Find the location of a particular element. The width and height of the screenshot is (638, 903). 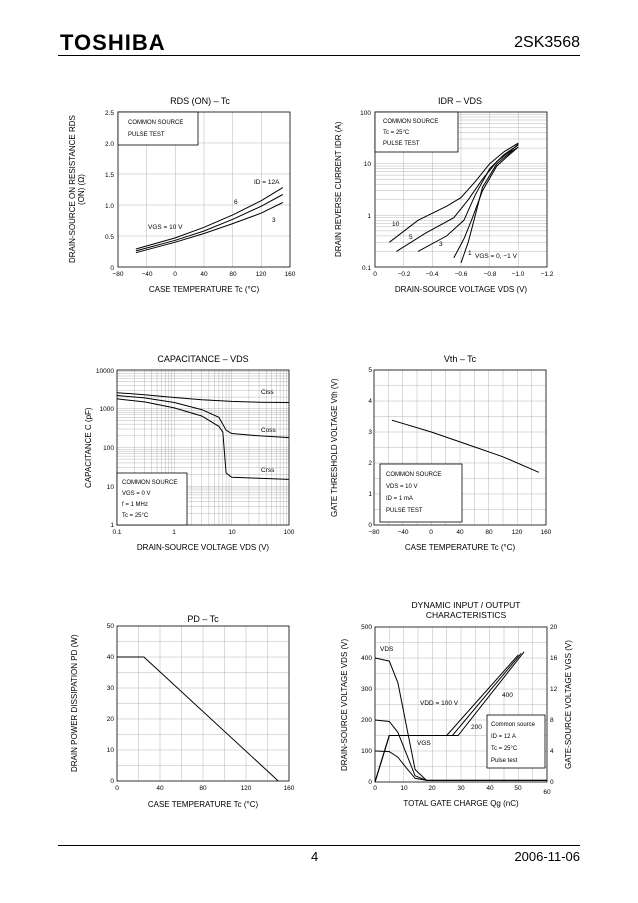

series-pd is located at coordinates (198, 719).